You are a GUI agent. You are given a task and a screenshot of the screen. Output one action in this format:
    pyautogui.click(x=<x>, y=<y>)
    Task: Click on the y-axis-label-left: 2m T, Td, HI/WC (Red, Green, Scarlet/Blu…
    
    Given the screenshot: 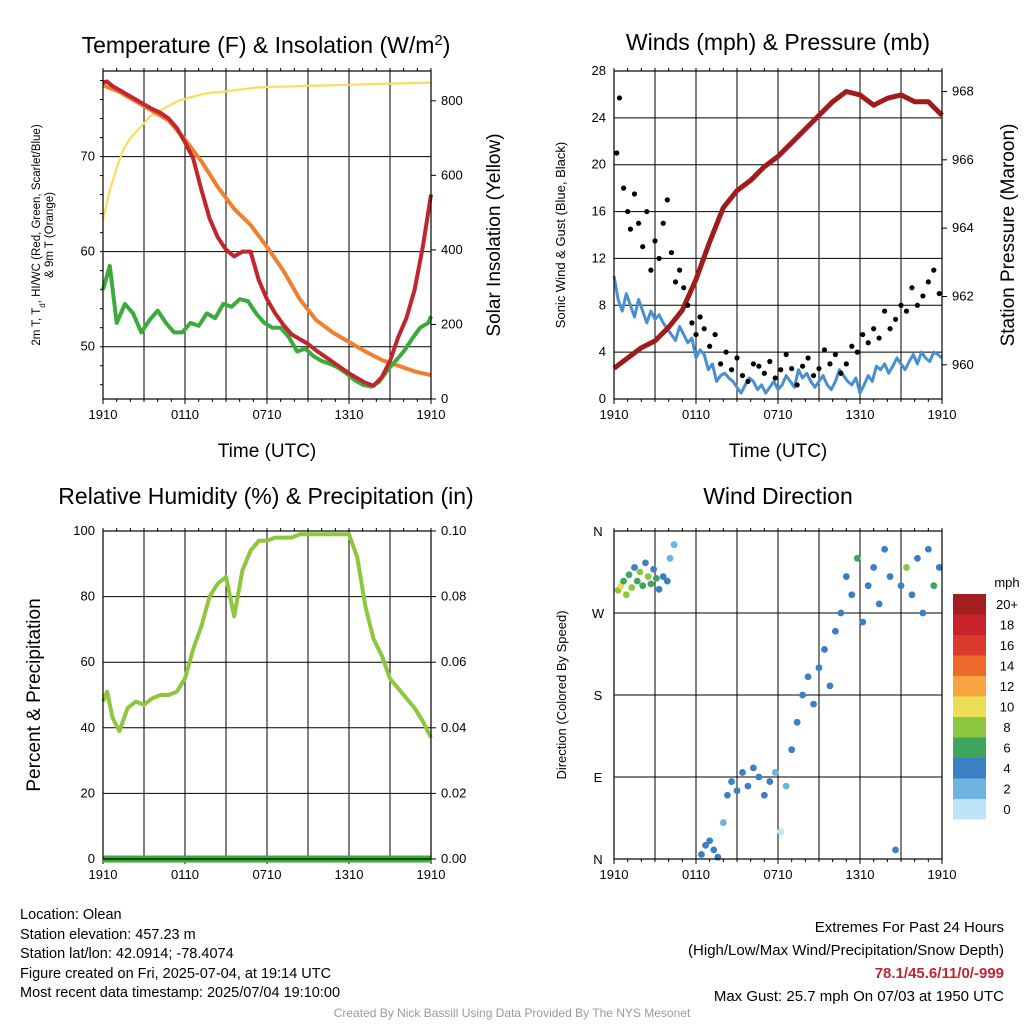 What is the action you would take?
    pyautogui.click(x=43, y=234)
    